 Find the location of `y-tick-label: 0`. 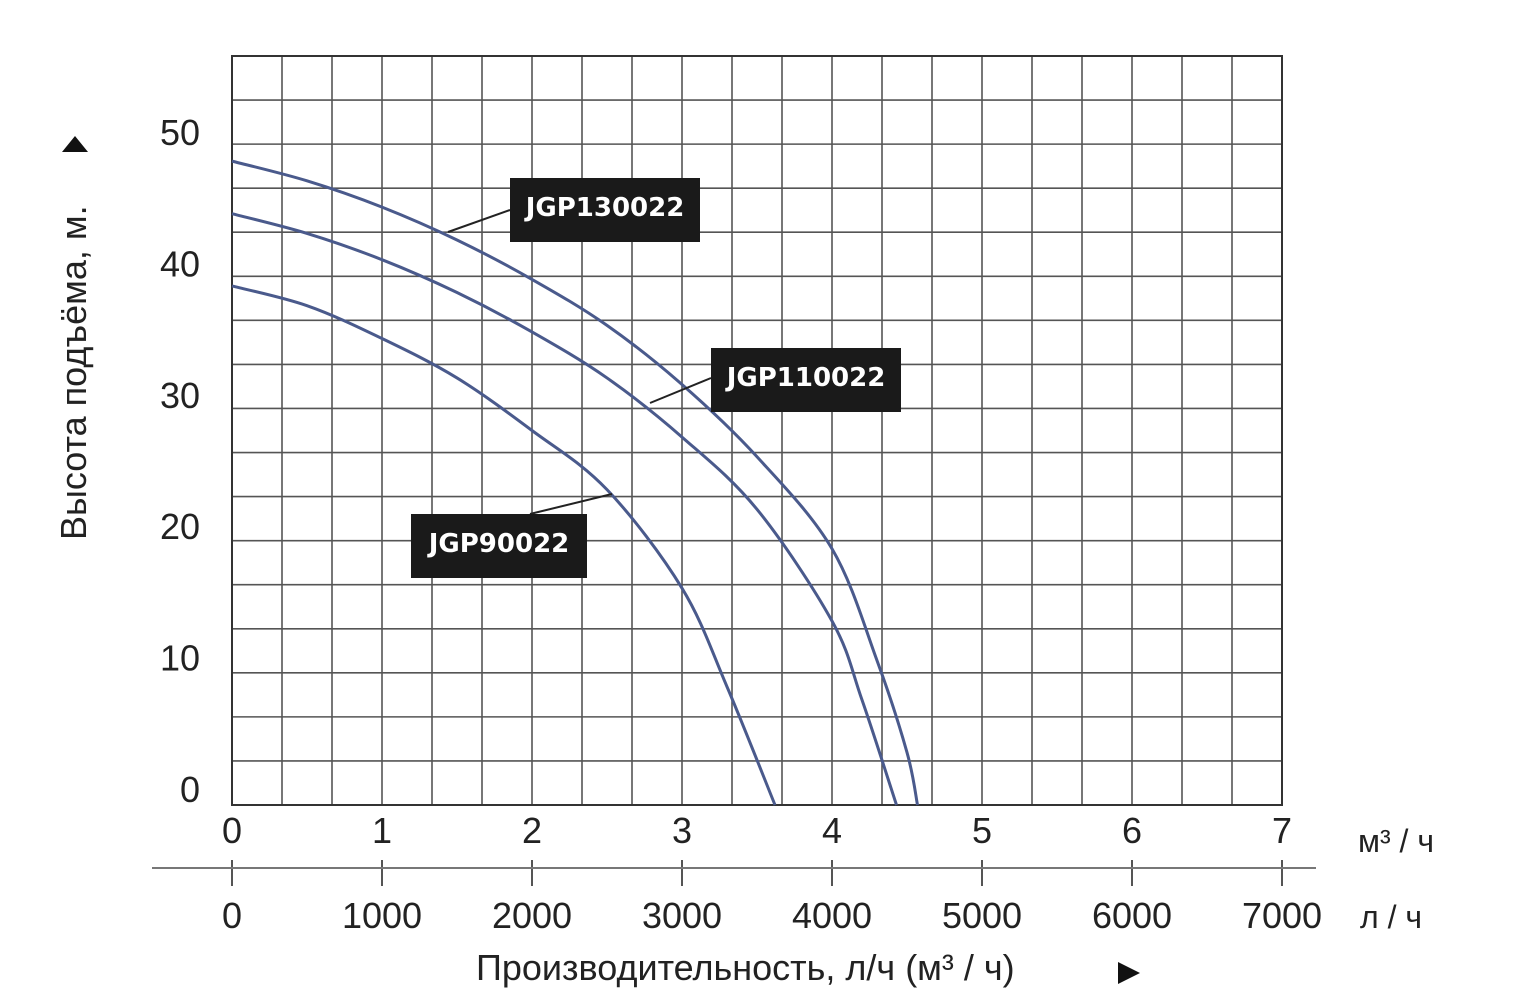

y-tick-label: 0 is located at coordinates (190, 789).